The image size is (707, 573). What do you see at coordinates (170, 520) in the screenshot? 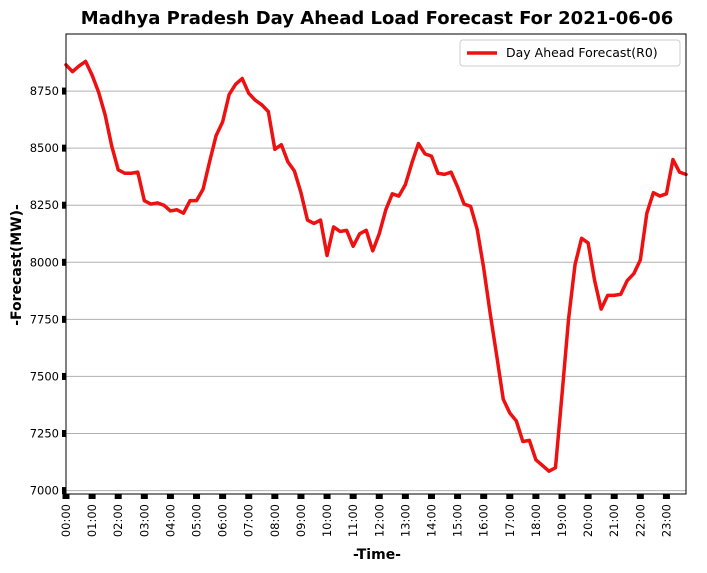
I see `x-tick-label: 04:00` at bounding box center [170, 520].